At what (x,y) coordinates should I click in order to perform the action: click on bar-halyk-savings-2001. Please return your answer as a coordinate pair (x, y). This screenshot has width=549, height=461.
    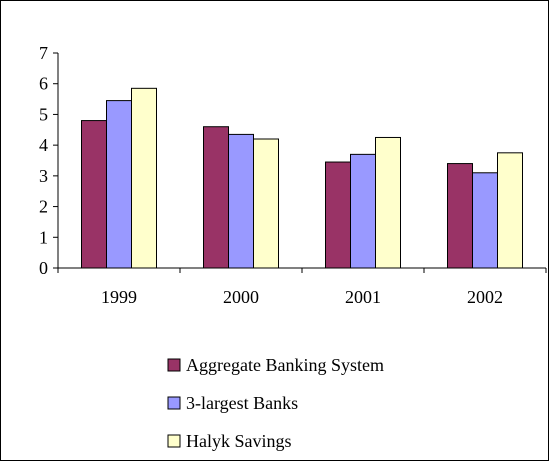
    Looking at the image, I should click on (388, 202).